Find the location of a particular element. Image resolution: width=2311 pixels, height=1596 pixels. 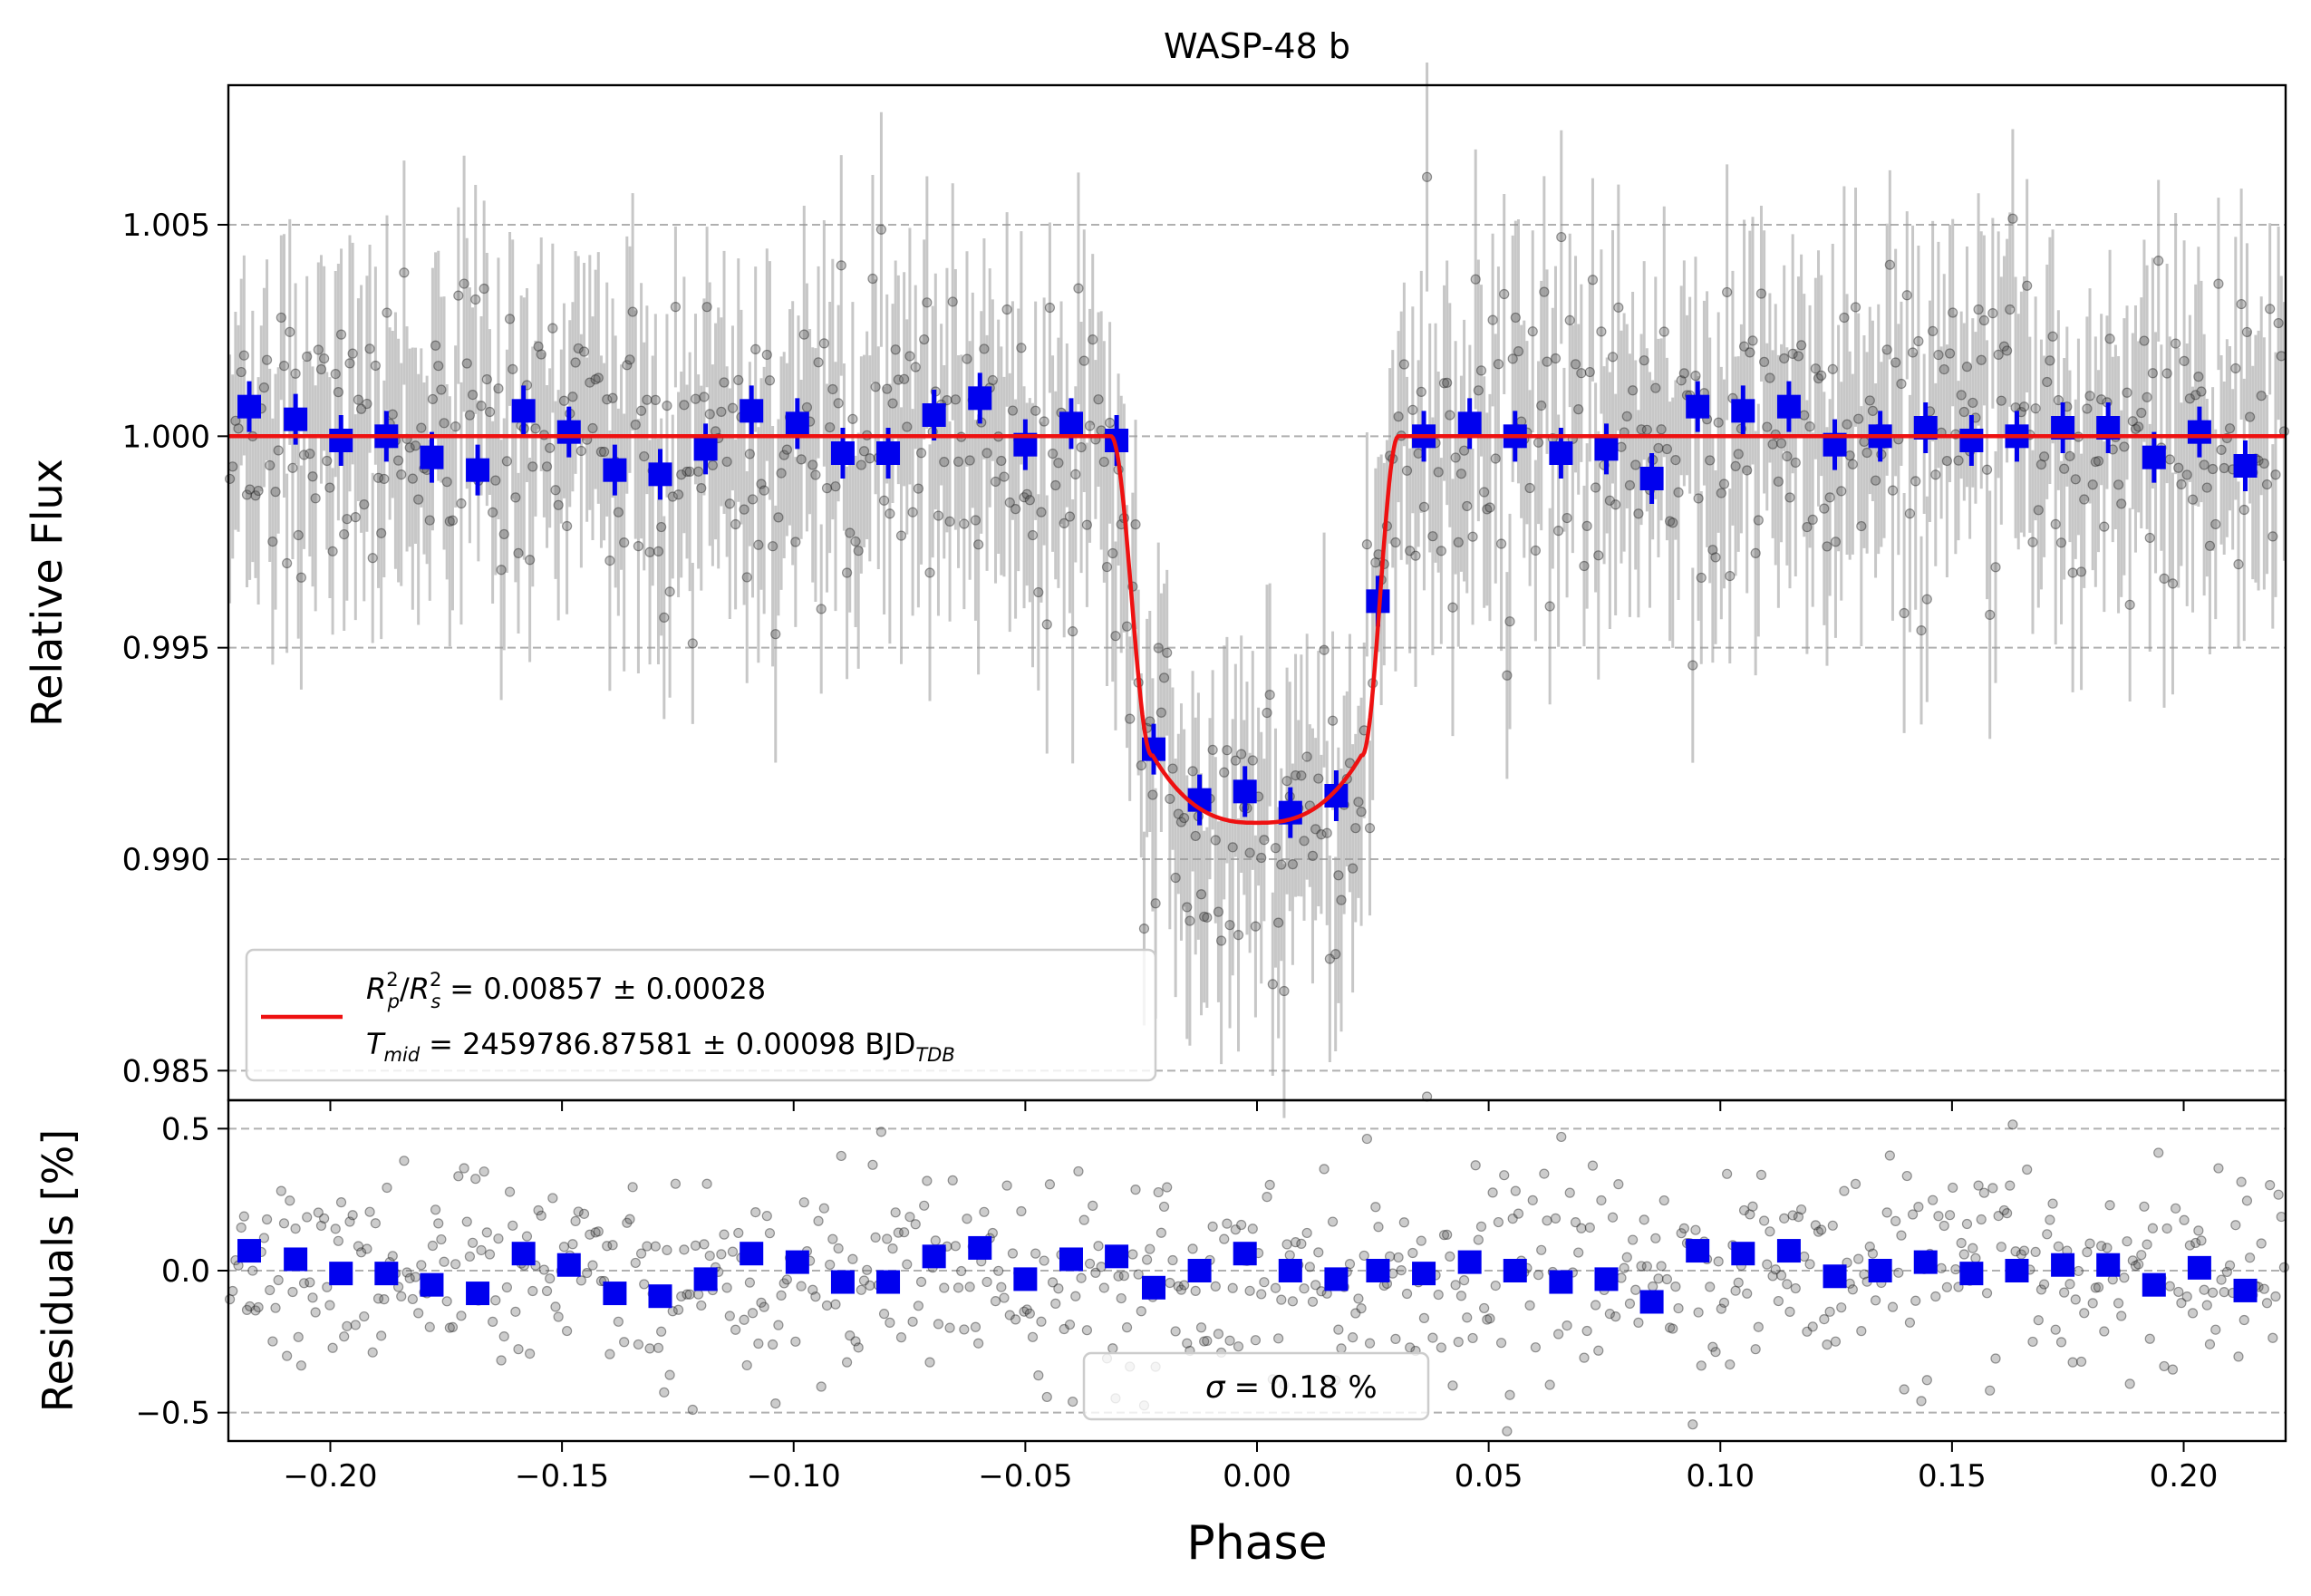

residuals-x-ticks: −0.20 −0.15 −0.10 −0.05 0.00 0.05 0.10 0.15 0.20 is located at coordinates (1251, 1467).